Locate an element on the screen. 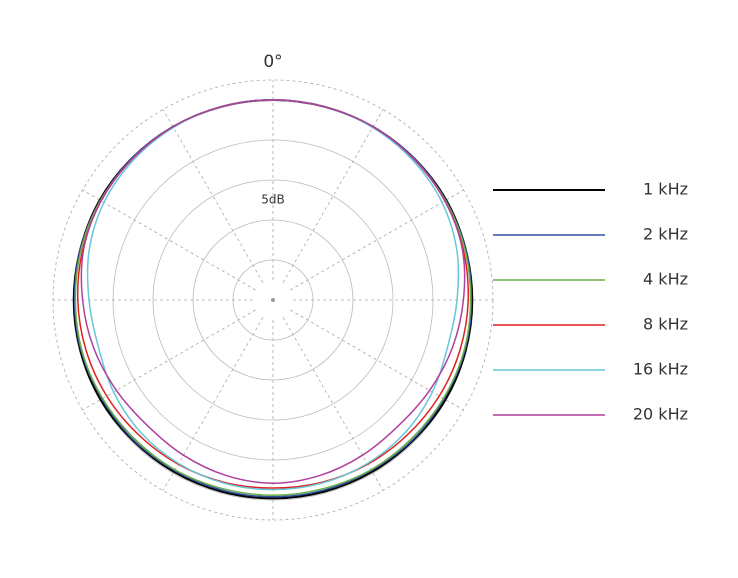 The width and height of the screenshot is (738, 578). legend-label: 8 kHz is located at coordinates (665, 324).